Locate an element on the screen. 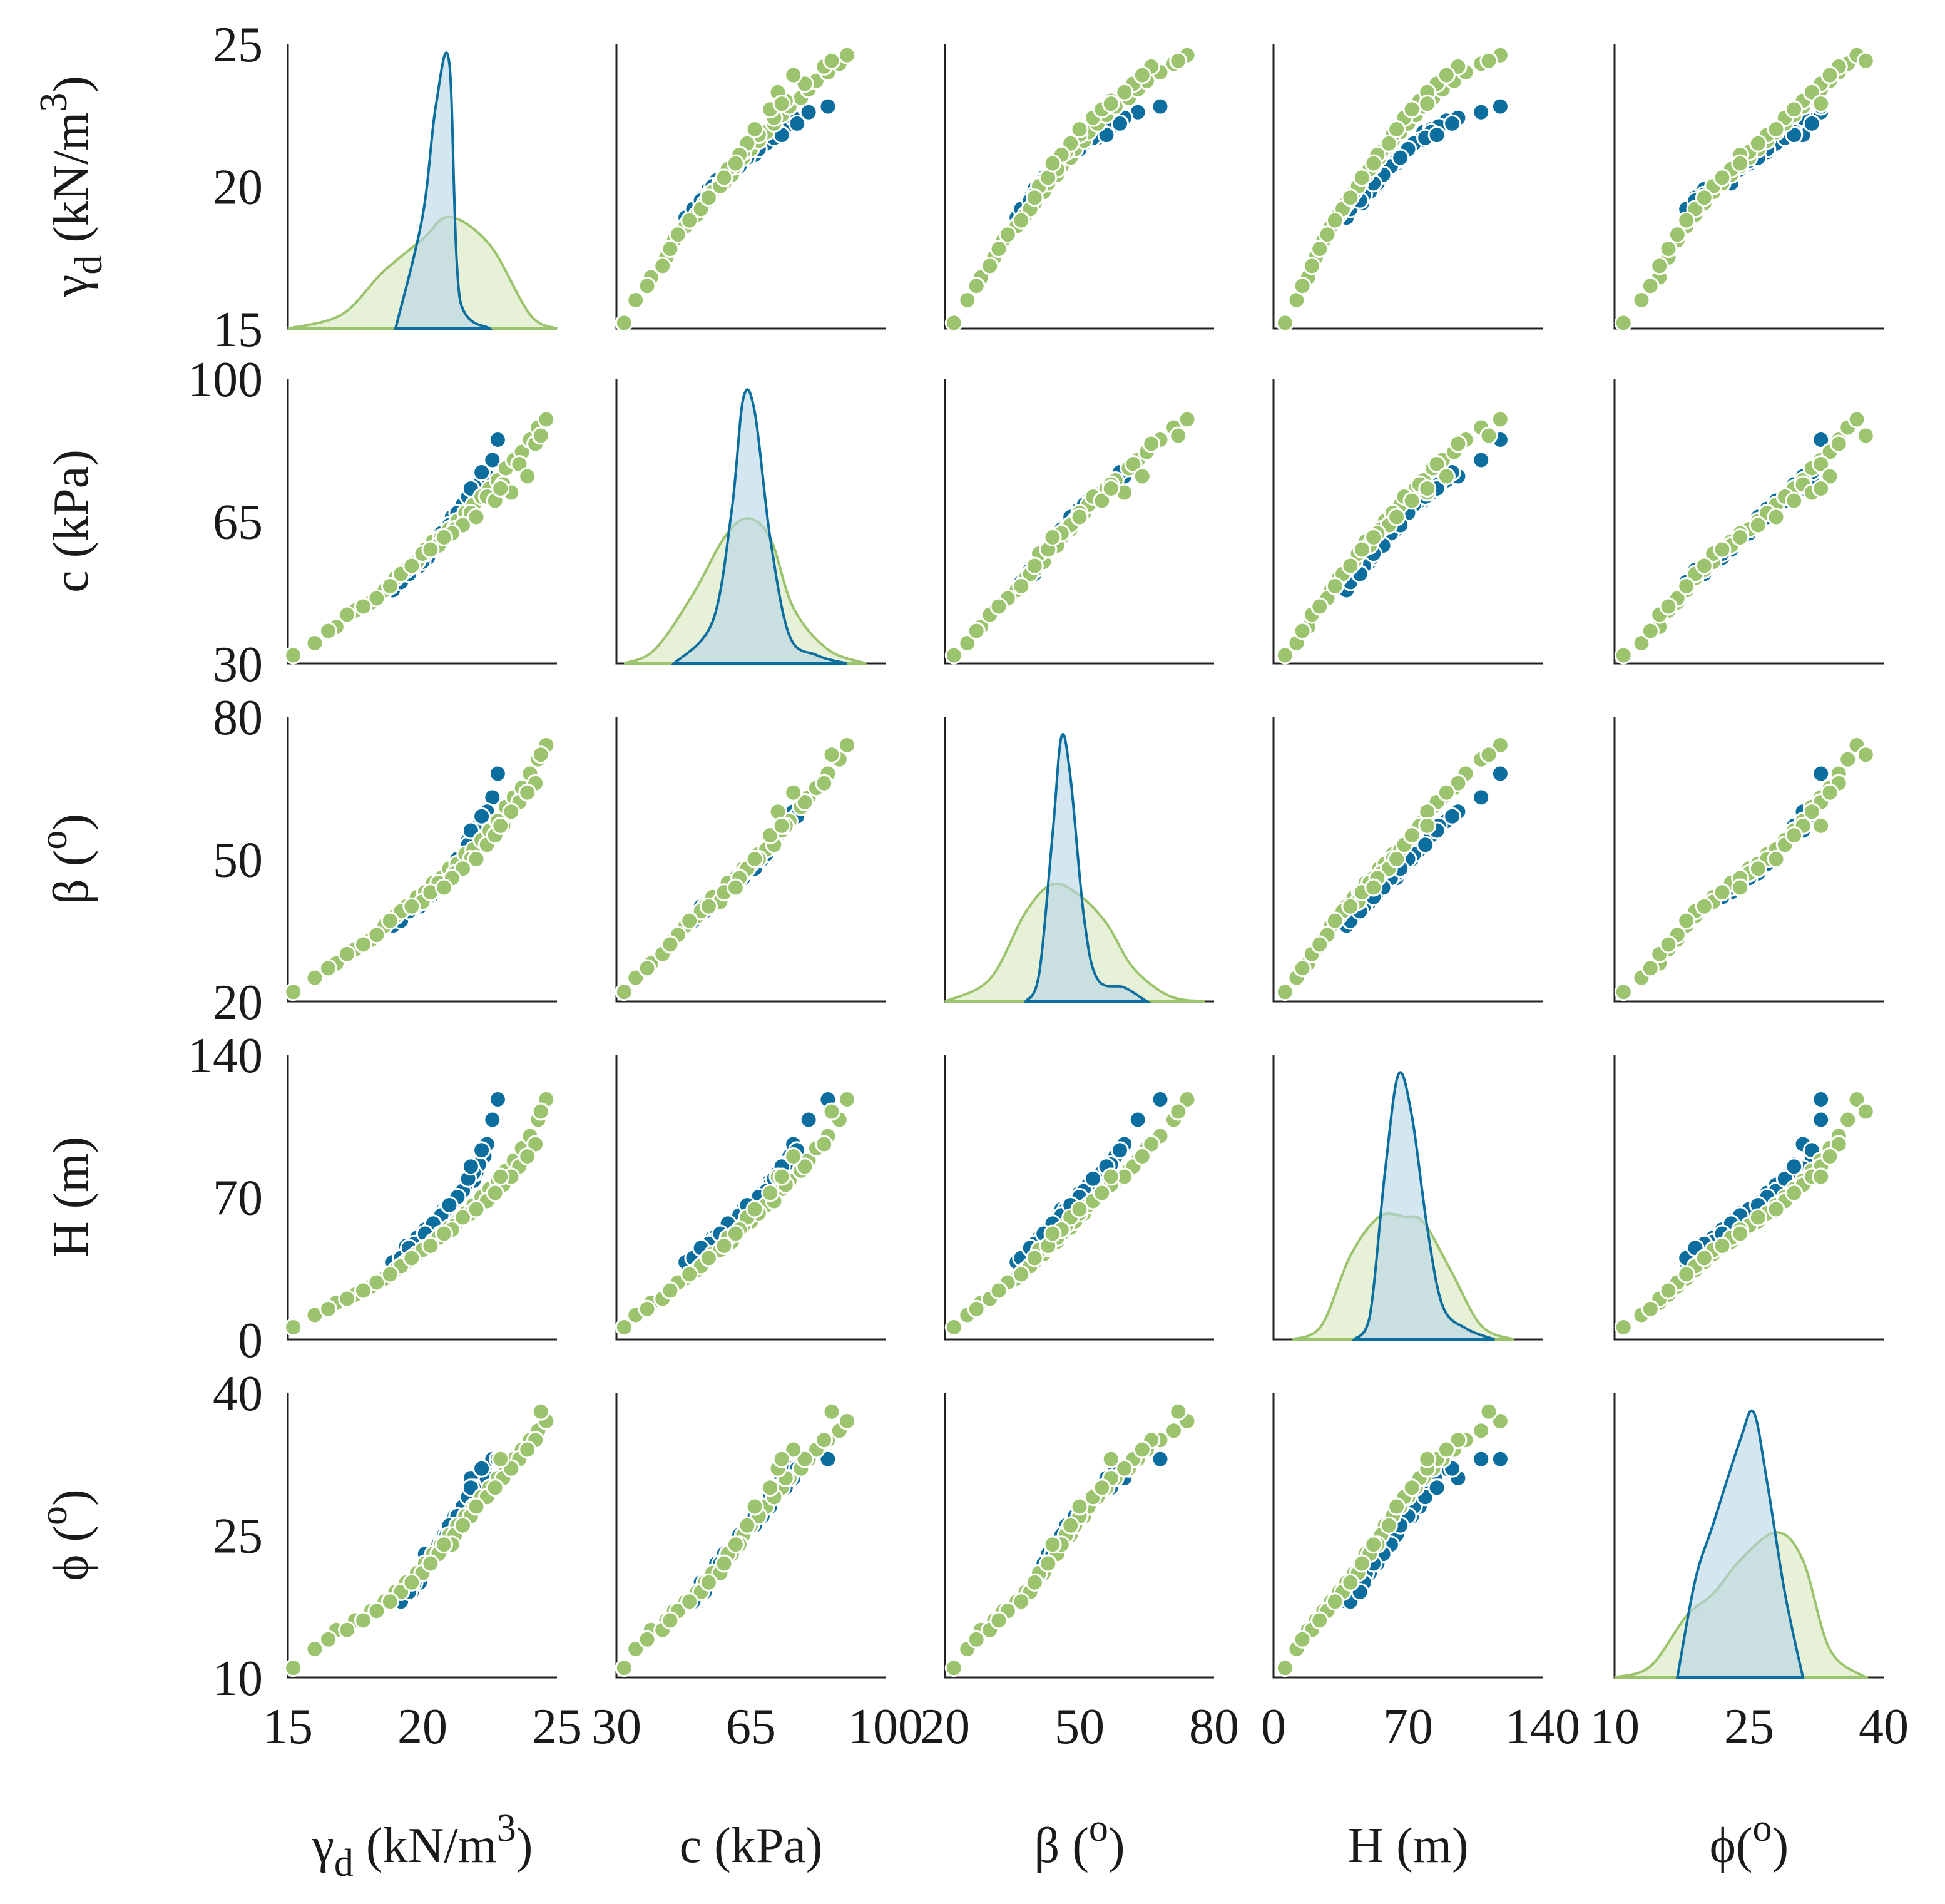 The height and width of the screenshot is (1904, 1945). panel-phi-vs-gd is located at coordinates (420, 1536).